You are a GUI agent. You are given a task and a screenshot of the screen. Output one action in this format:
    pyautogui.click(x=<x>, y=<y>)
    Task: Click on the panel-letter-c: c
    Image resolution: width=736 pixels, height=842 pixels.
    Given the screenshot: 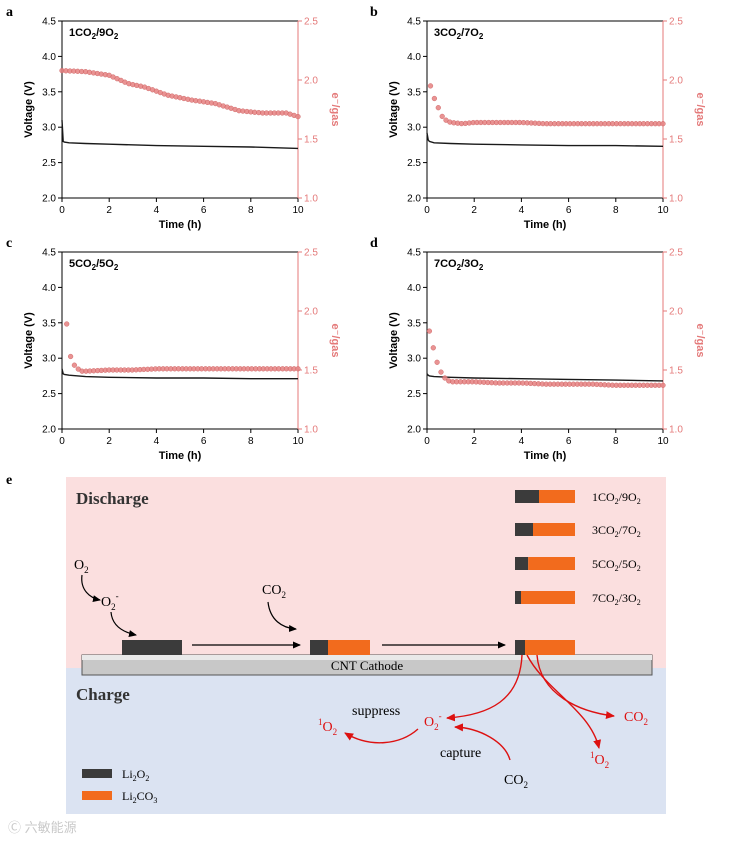 What is the action you would take?
    pyautogui.click(x=9, y=243)
    